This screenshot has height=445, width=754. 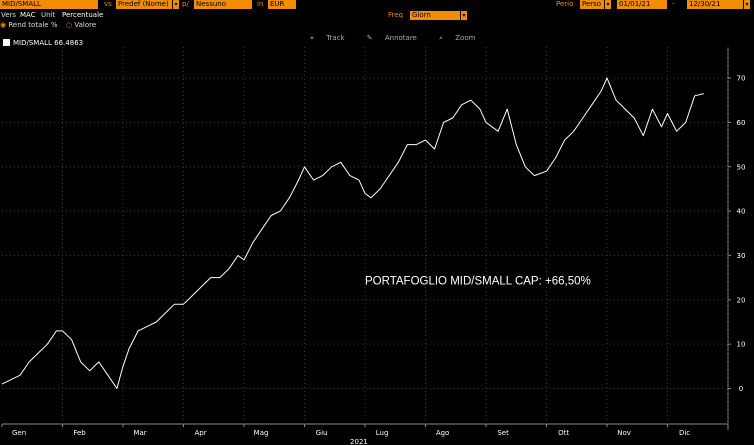 I want to click on annotate-label: Annotare, so click(x=400, y=38).